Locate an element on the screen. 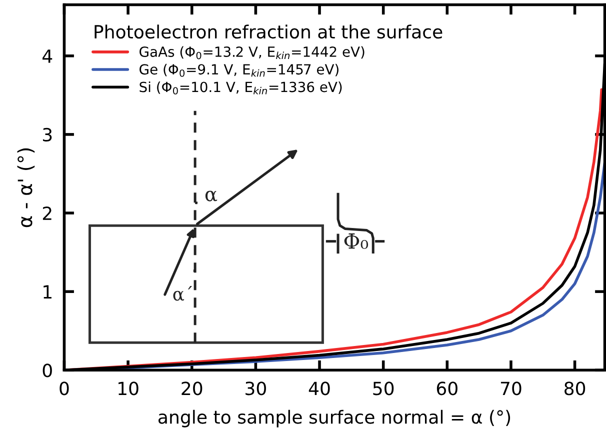 This screenshot has height=436, width=606. legend-label: GaAs (Φ$_{0}$=13.2 V, E$_{kin}$=1442 eV) is located at coordinates (252, 53).